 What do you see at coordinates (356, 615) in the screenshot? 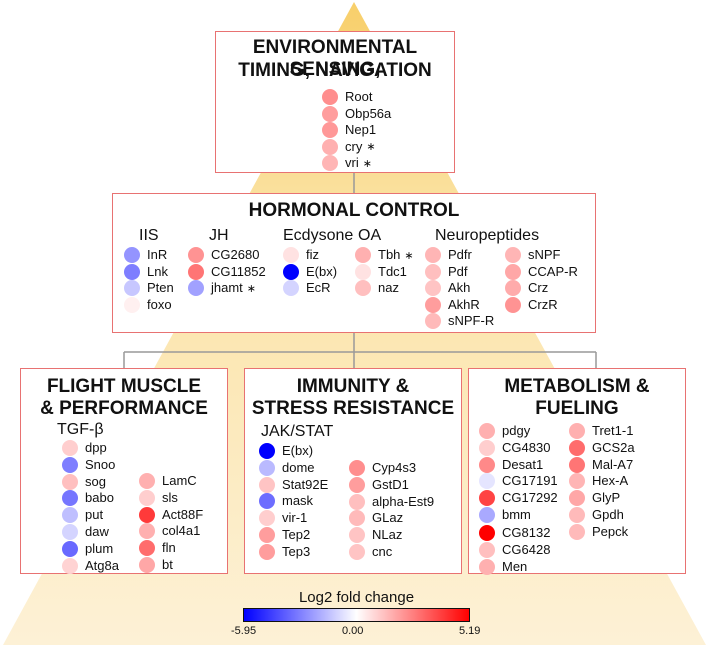
I see `colorbar-gradient` at bounding box center [356, 615].